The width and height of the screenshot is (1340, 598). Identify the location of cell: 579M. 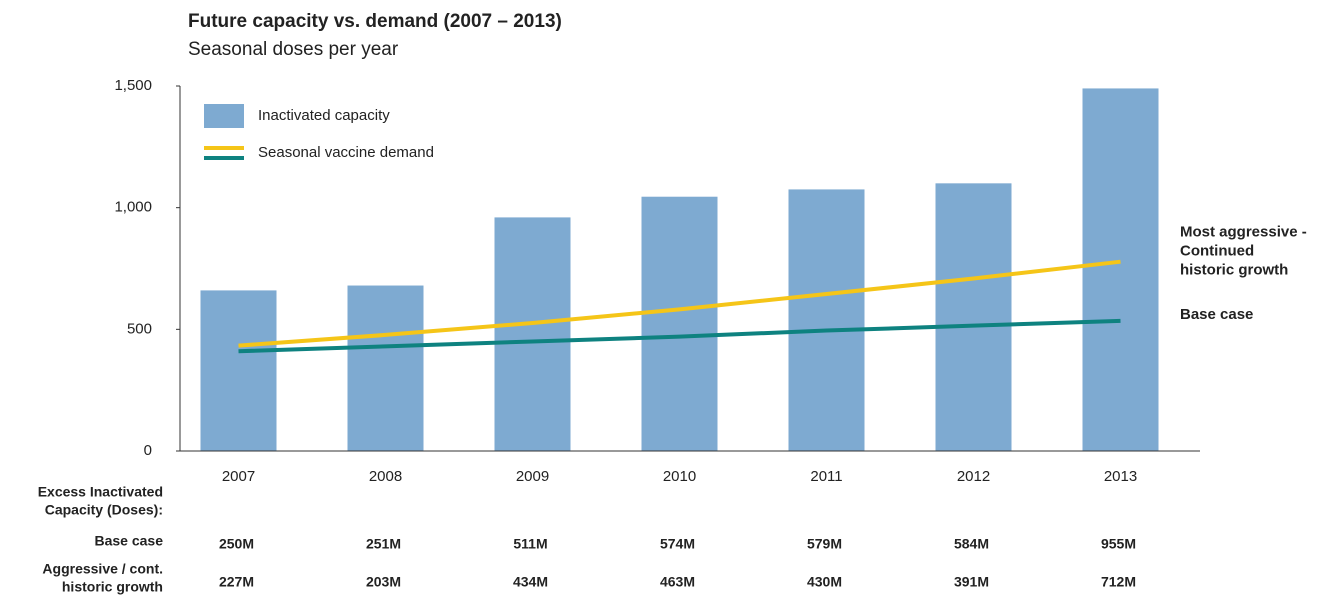
(824, 544).